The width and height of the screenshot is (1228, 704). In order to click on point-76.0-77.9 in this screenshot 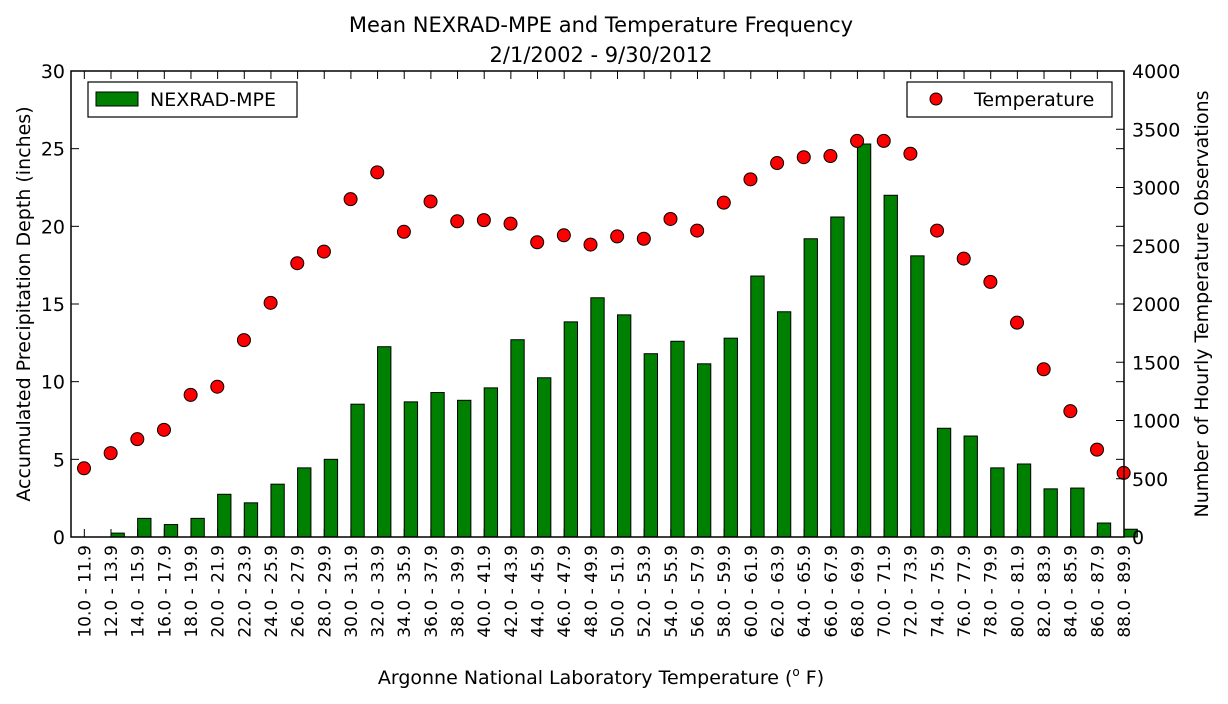, I will do `click(963, 258)`.